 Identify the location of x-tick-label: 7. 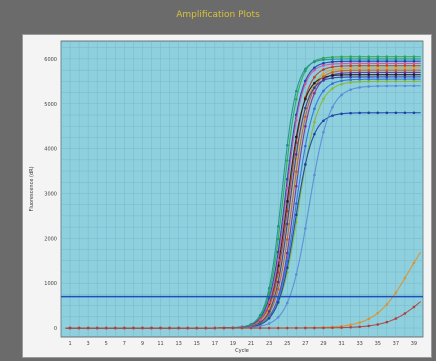
(124, 344).